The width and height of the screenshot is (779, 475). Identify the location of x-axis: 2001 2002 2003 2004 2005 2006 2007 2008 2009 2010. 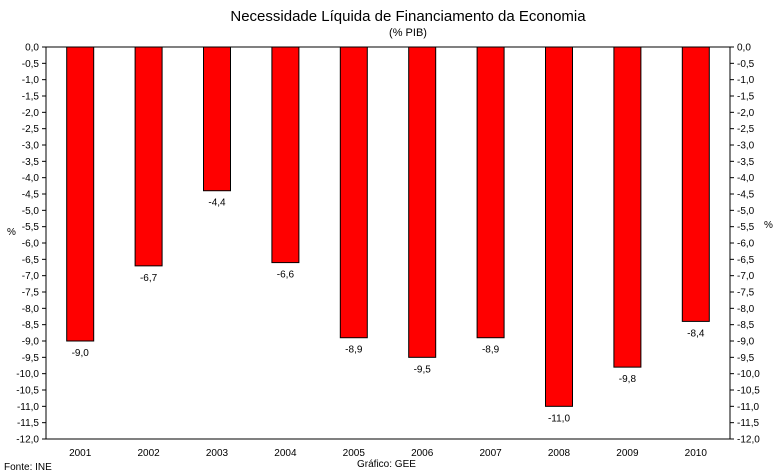
(388, 453).